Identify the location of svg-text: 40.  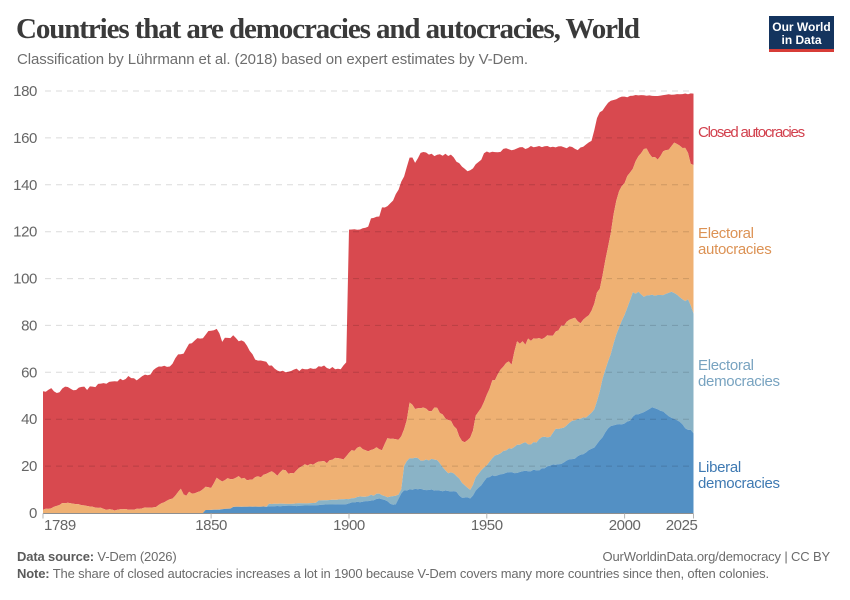
(29, 419).